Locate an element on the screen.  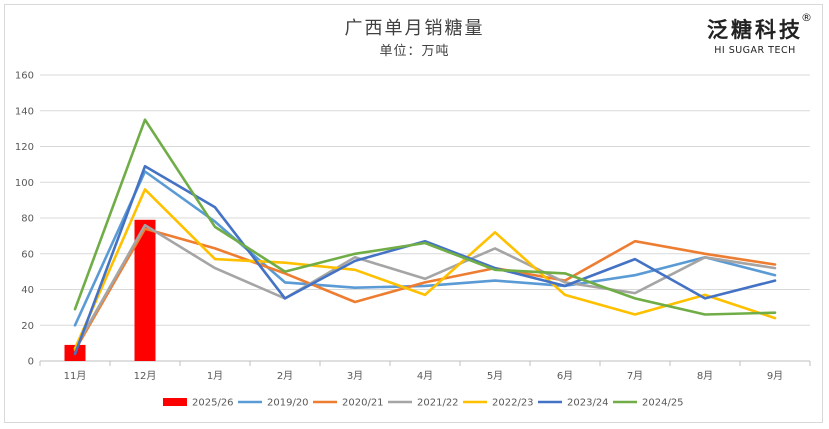
y-tick-label: 80 is located at coordinates (27, 219).